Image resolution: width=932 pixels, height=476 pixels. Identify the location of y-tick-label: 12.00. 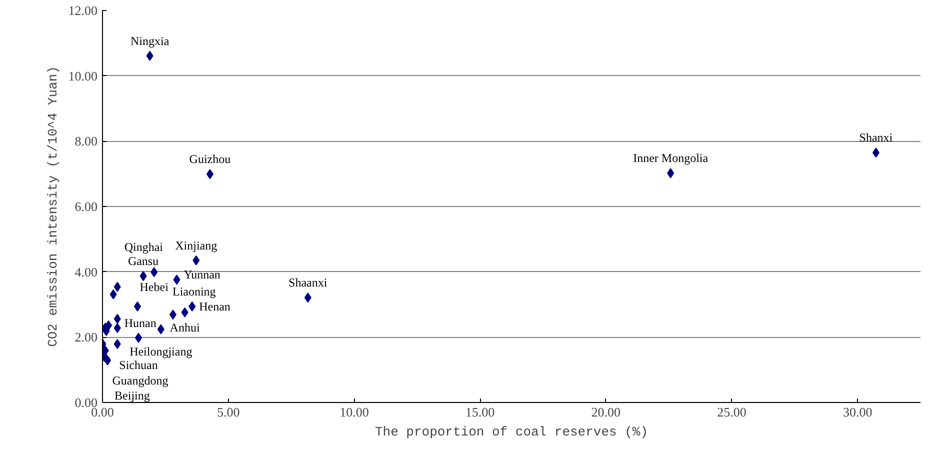
(83, 10).